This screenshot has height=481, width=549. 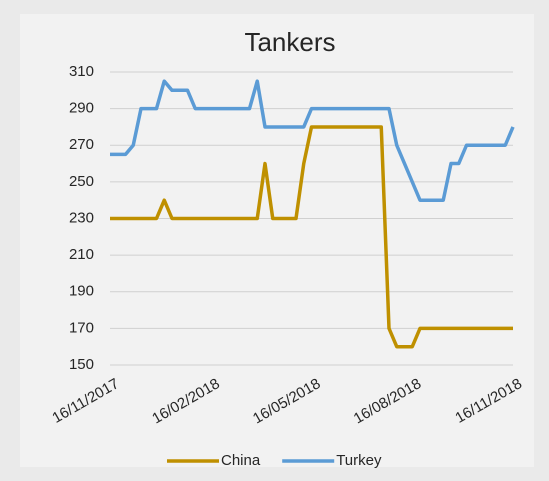 I want to click on y-tick-label: 230, so click(x=81, y=217).